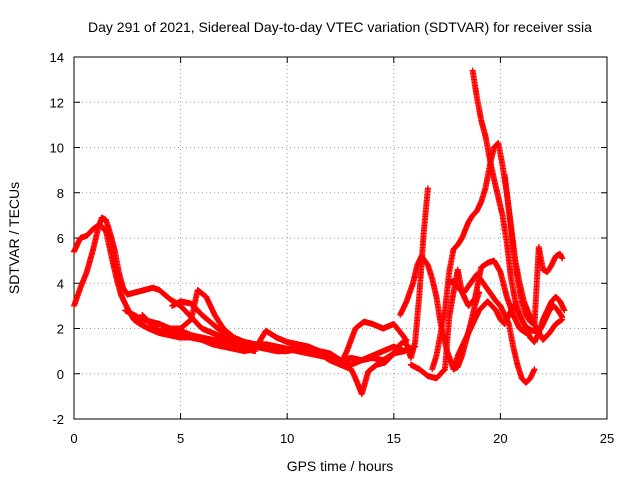  What do you see at coordinates (73, 438) in the screenshot?
I see `x-tick-label: 0` at bounding box center [73, 438].